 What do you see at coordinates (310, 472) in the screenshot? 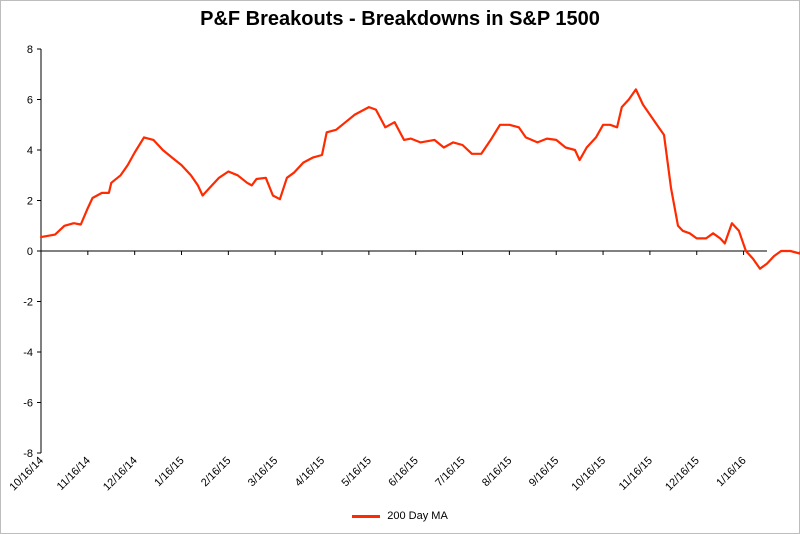
I see `x-tick-label: 4/16/15` at bounding box center [310, 472].